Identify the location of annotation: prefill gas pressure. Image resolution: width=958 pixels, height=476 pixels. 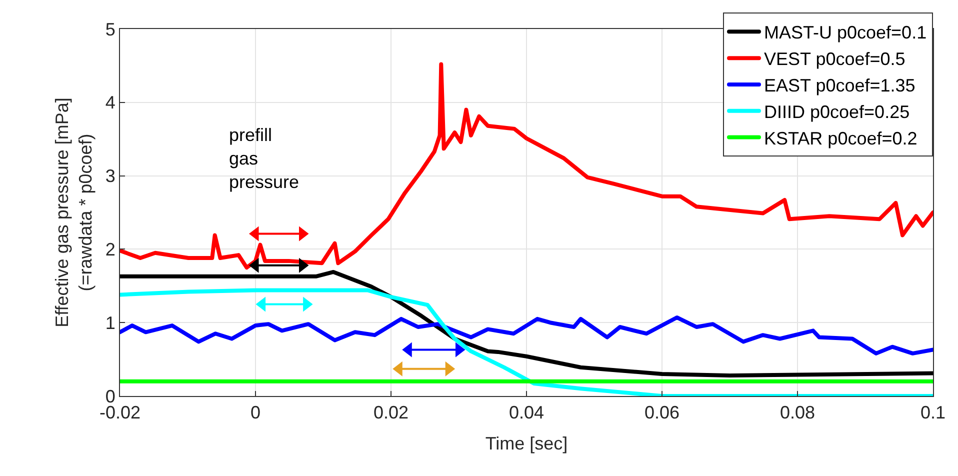
(264, 158).